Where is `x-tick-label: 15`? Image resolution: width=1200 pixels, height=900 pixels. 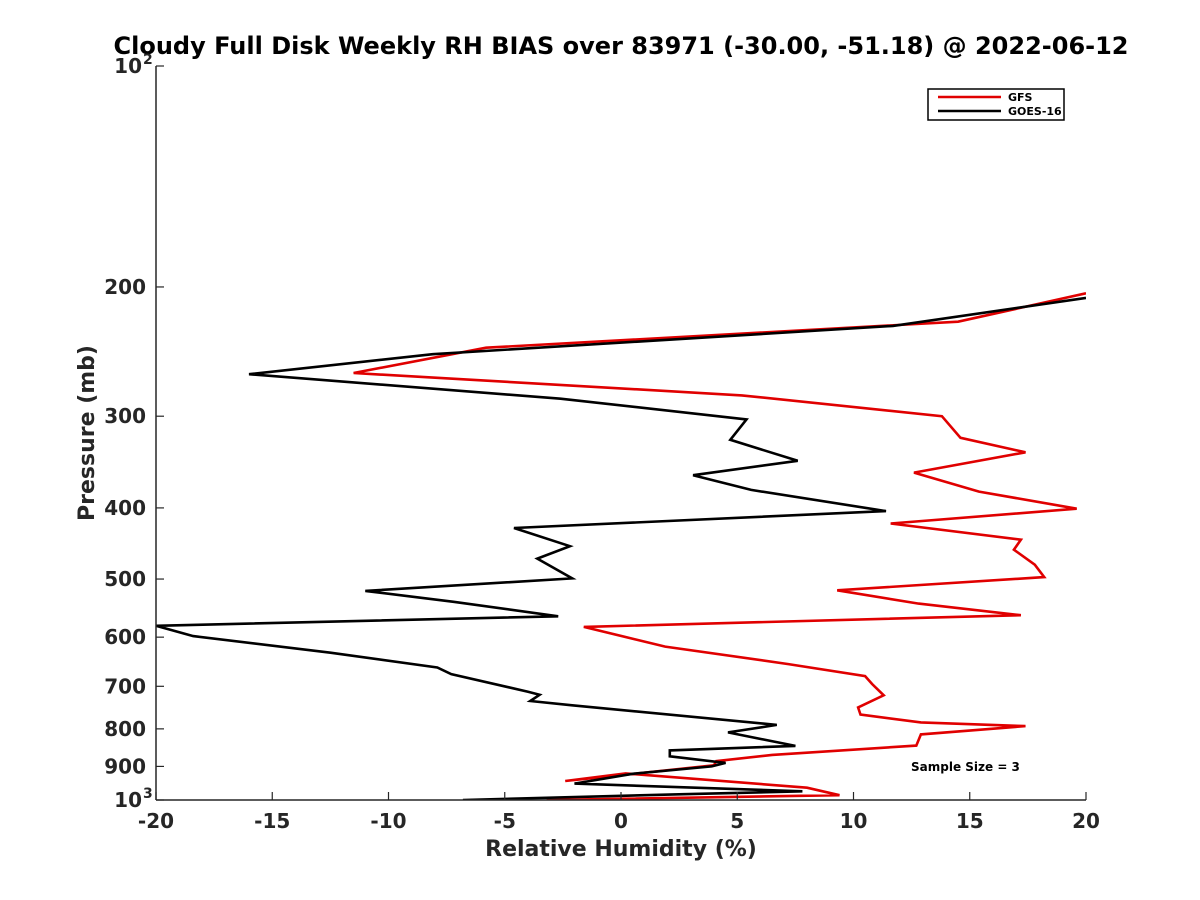 x-tick-label: 15 is located at coordinates (970, 821).